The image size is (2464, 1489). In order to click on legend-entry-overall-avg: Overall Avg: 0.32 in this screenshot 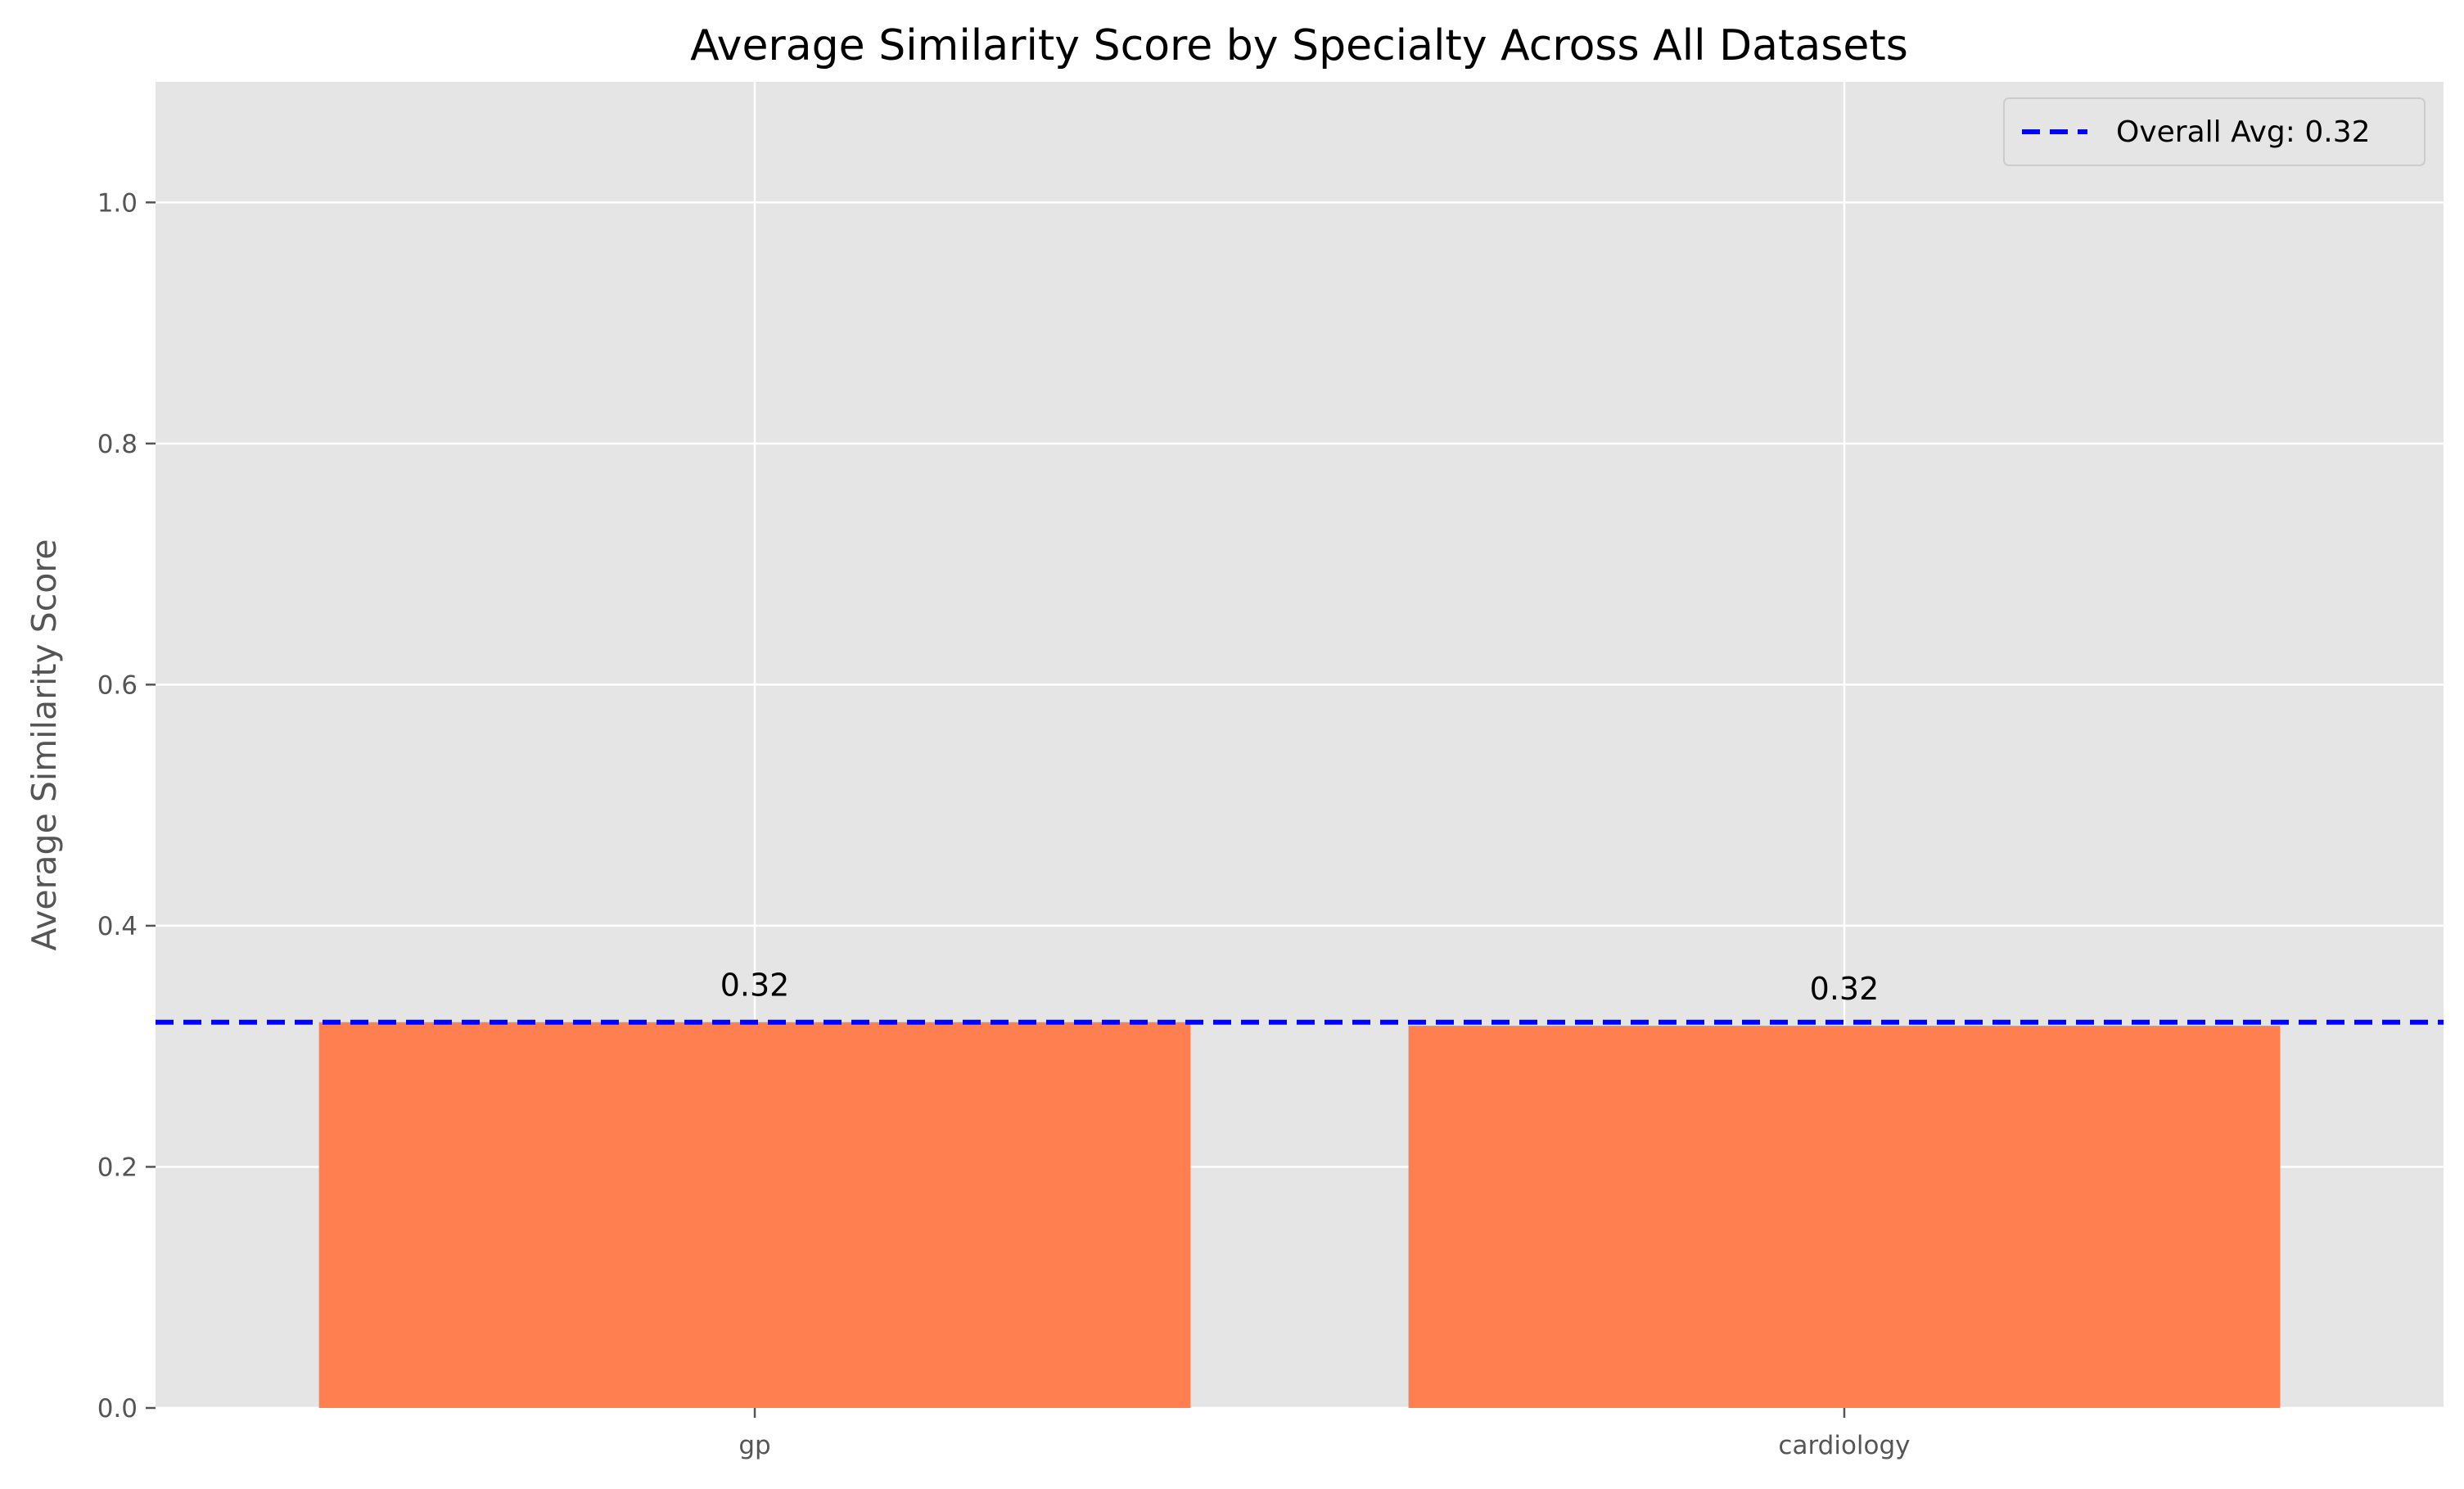, I will do `click(2243, 132)`.